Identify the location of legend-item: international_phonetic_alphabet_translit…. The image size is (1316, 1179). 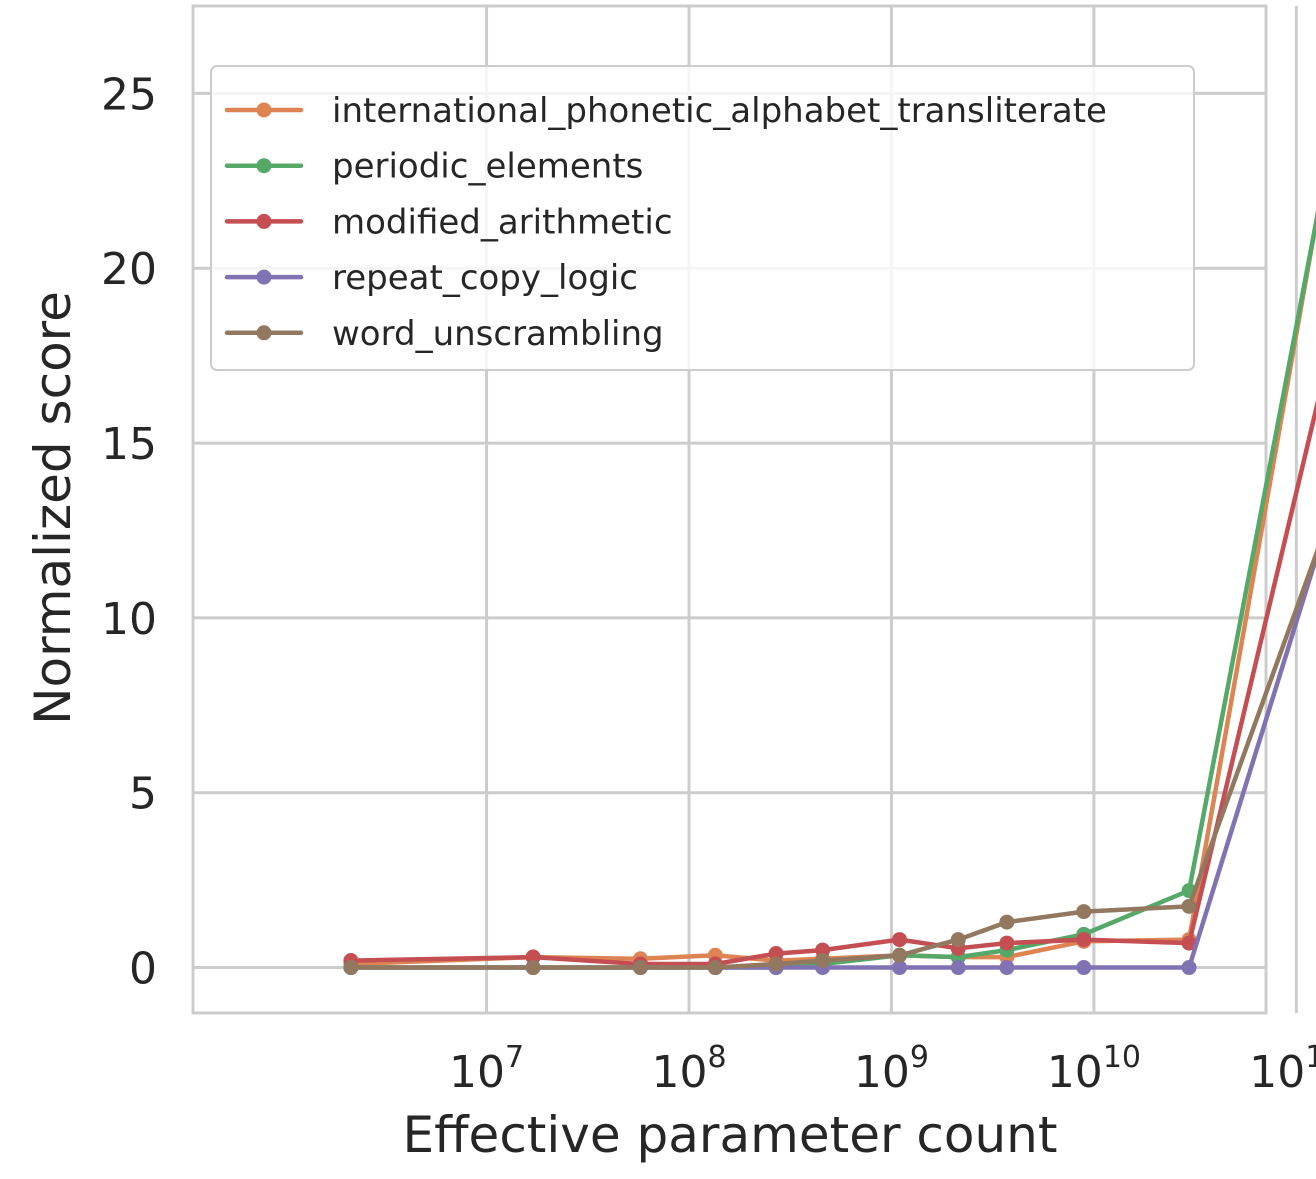
(665, 111).